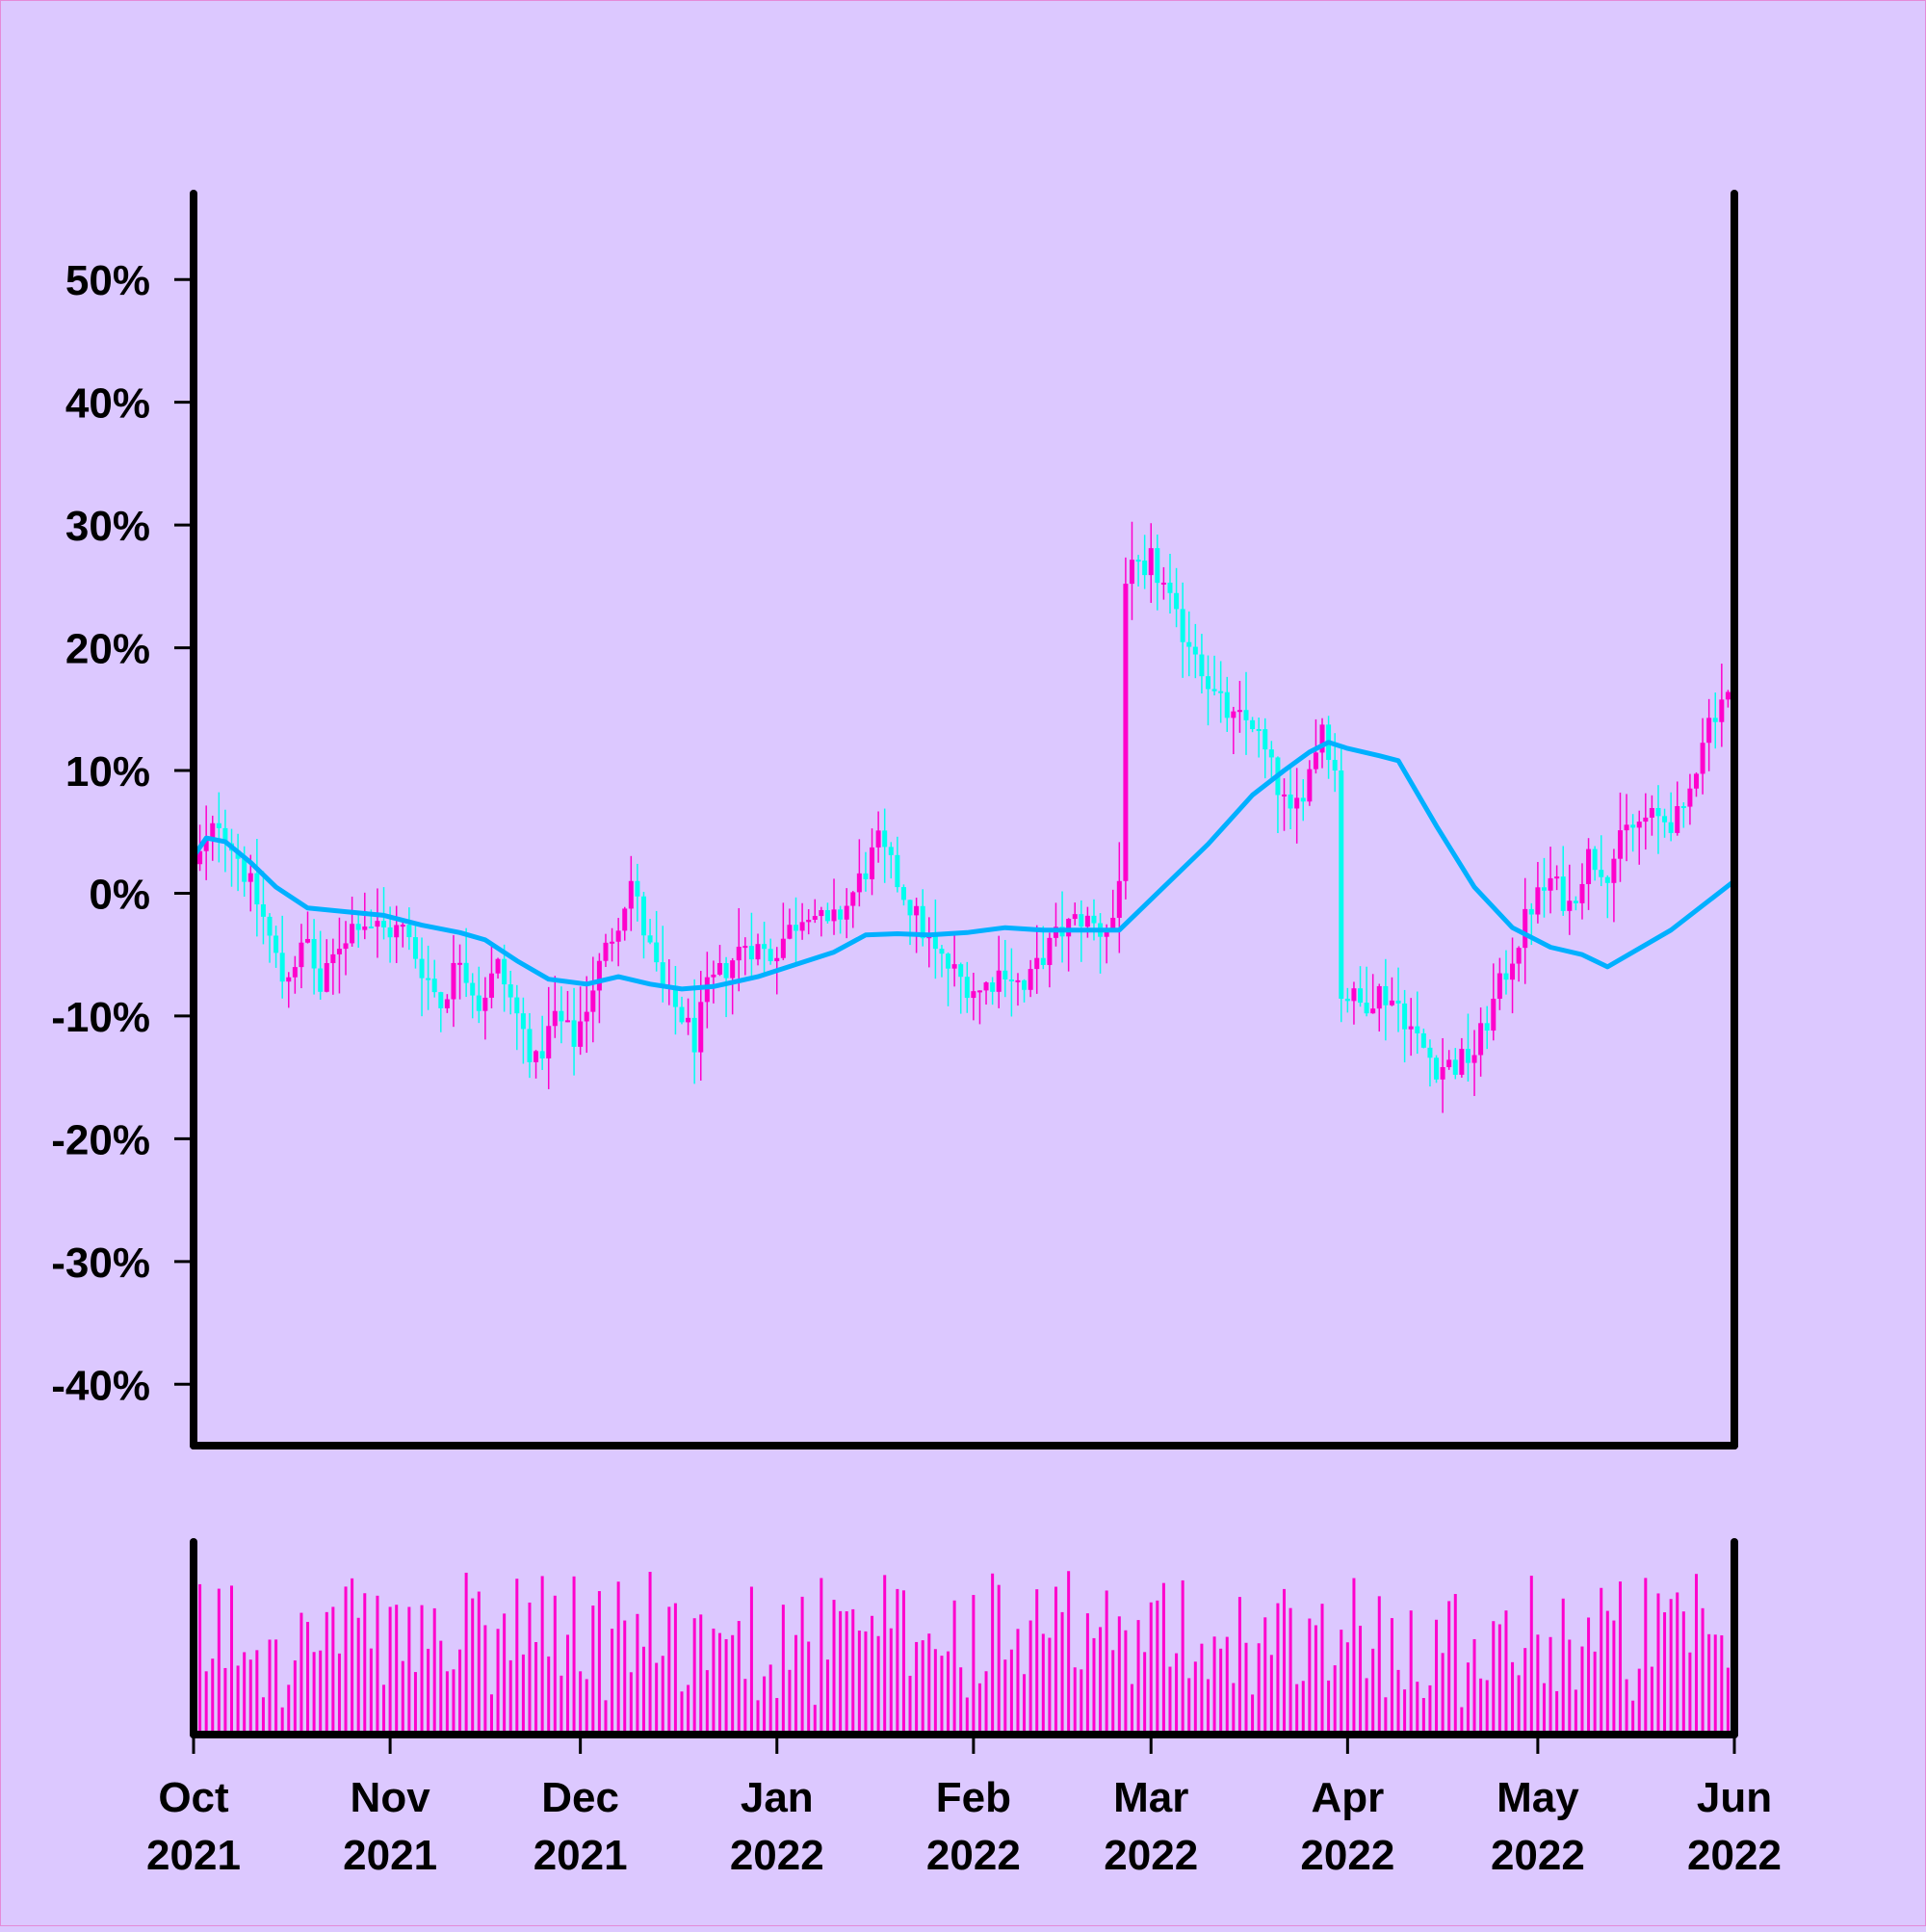  Describe the element at coordinates (777, 1797) in the screenshot. I see `x-tick-month-label: Jan` at that location.